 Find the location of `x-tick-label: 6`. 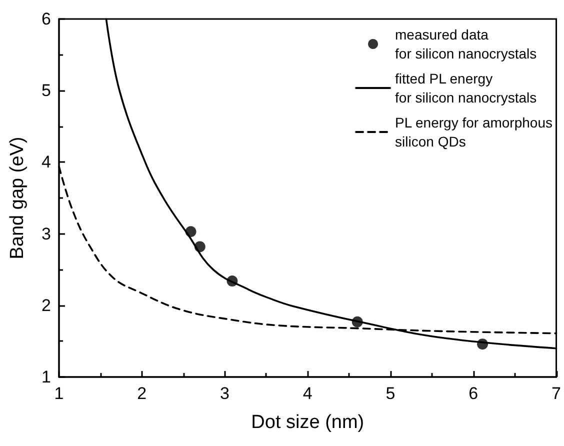

x-tick-label: 6 is located at coordinates (473, 393).